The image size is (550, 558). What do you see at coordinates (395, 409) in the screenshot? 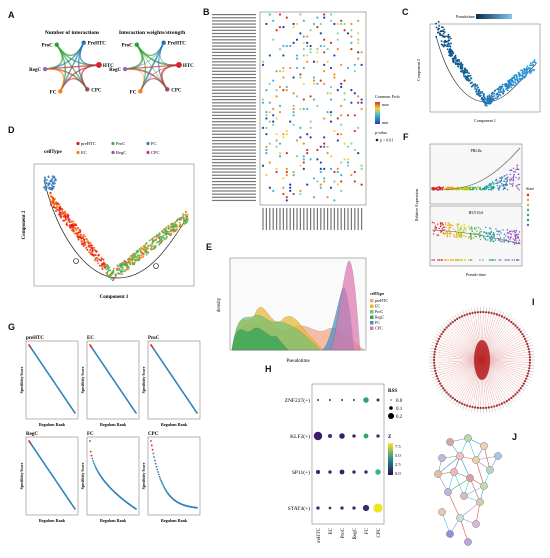
I see `panel-h-rss-legend: 0.00.10.2` at bounding box center [395, 409].